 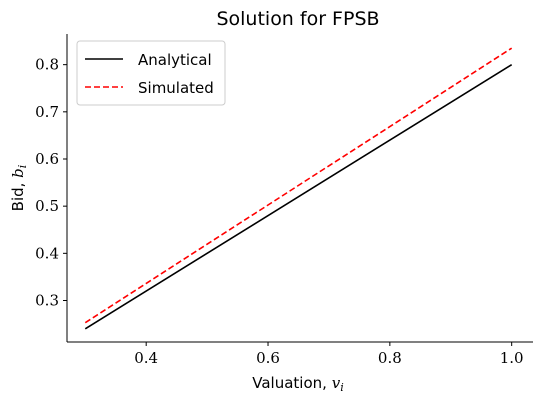 I want to click on y-axis-label: Bid, bi, so click(x=19, y=188).